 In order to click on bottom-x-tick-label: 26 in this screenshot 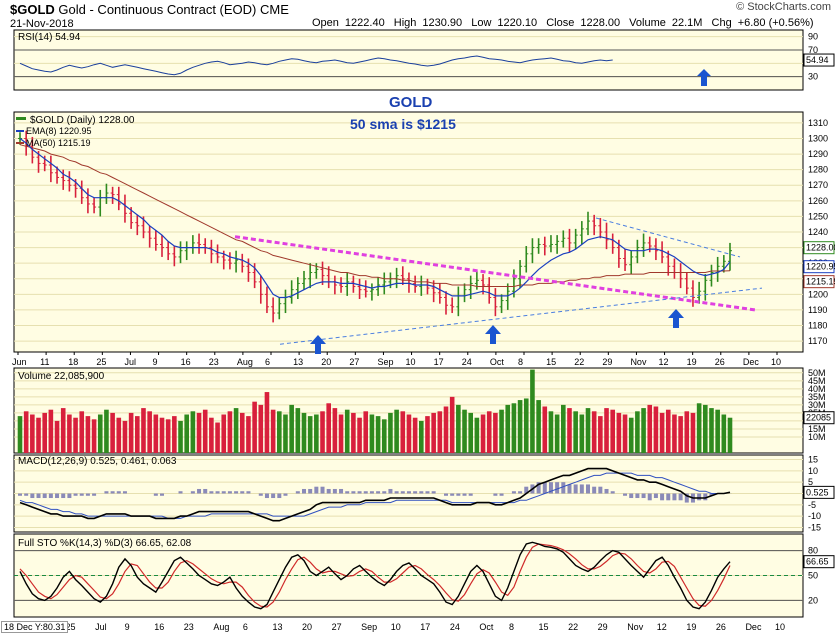, I will do `click(721, 627)`.